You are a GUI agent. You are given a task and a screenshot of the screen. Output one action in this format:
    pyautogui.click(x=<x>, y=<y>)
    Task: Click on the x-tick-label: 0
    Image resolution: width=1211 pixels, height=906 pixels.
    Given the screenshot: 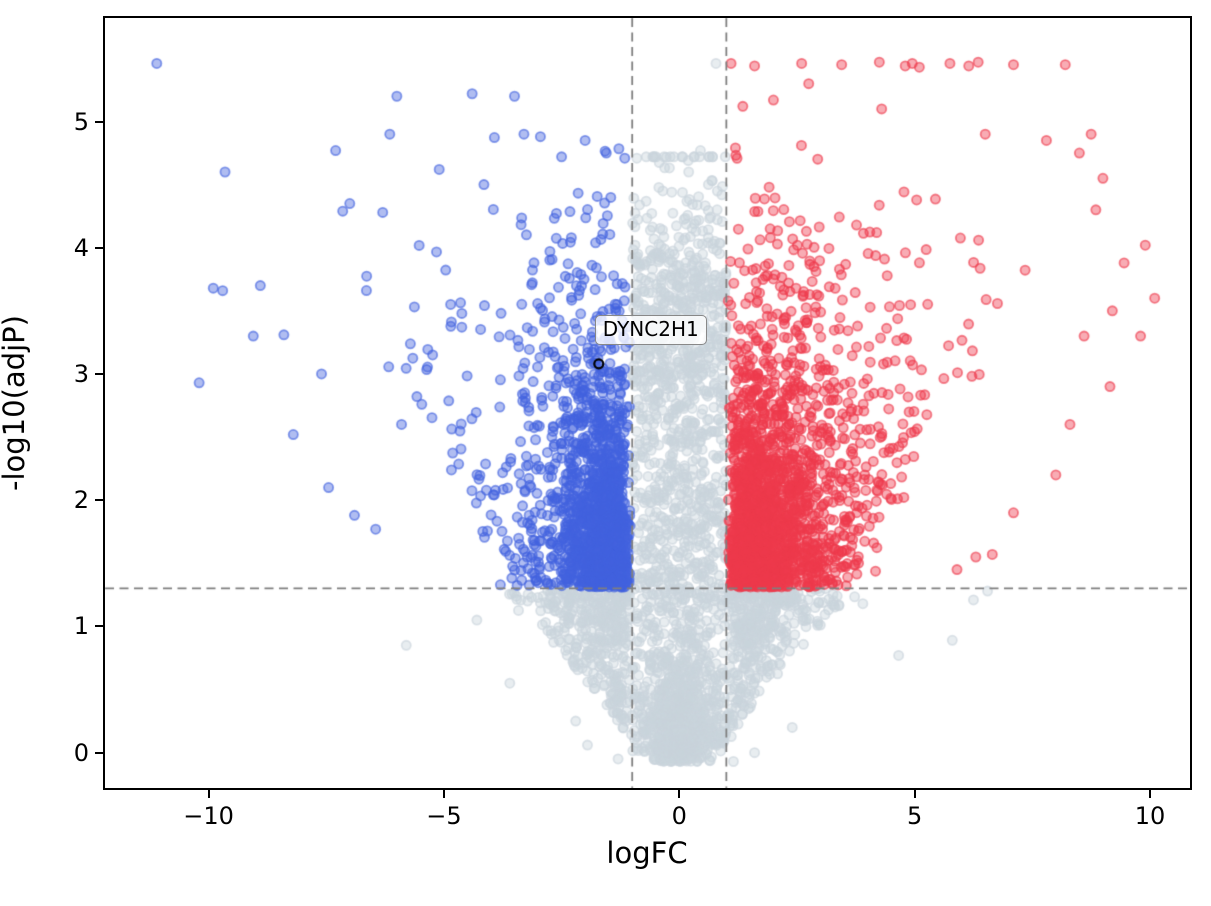 What is the action you would take?
    pyautogui.click(x=679, y=816)
    